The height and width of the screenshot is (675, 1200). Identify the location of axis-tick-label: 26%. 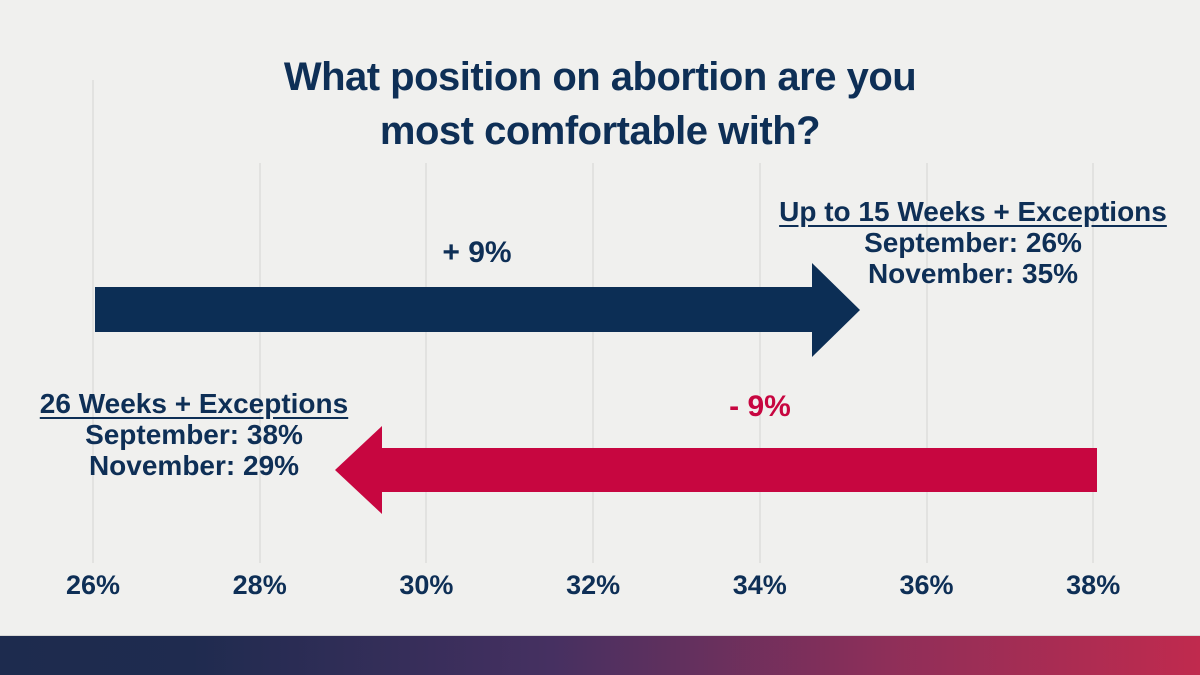
(93, 585).